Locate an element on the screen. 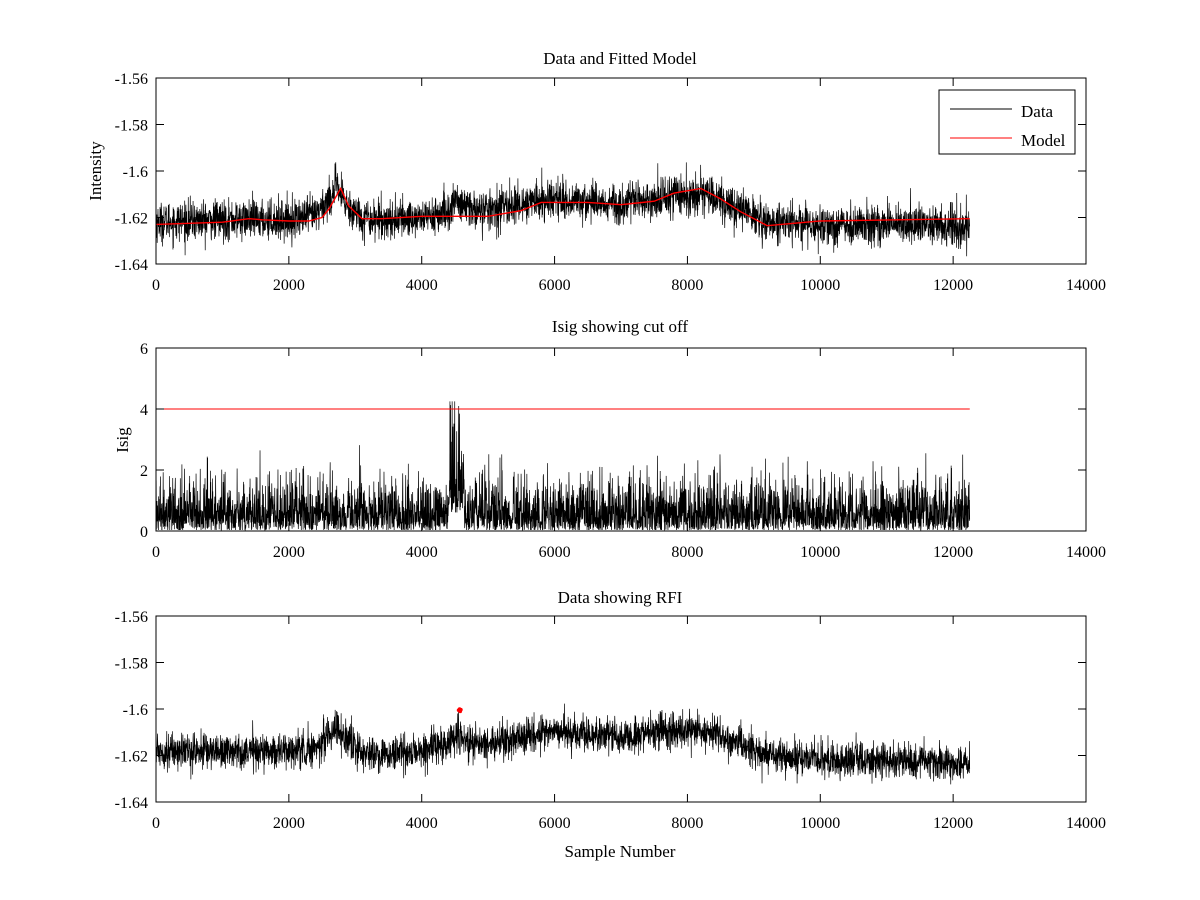 The height and width of the screenshot is (900, 1200). ytick-label-top: -1.64 is located at coordinates (131, 265).